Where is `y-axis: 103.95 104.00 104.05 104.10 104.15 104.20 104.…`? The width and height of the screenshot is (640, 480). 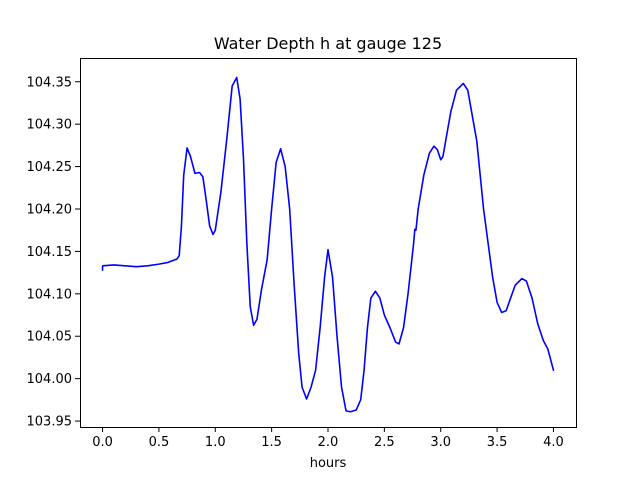 y-axis: 103.95 104.00 104.05 104.10 104.15 104.20 104.… is located at coordinates (53, 252).